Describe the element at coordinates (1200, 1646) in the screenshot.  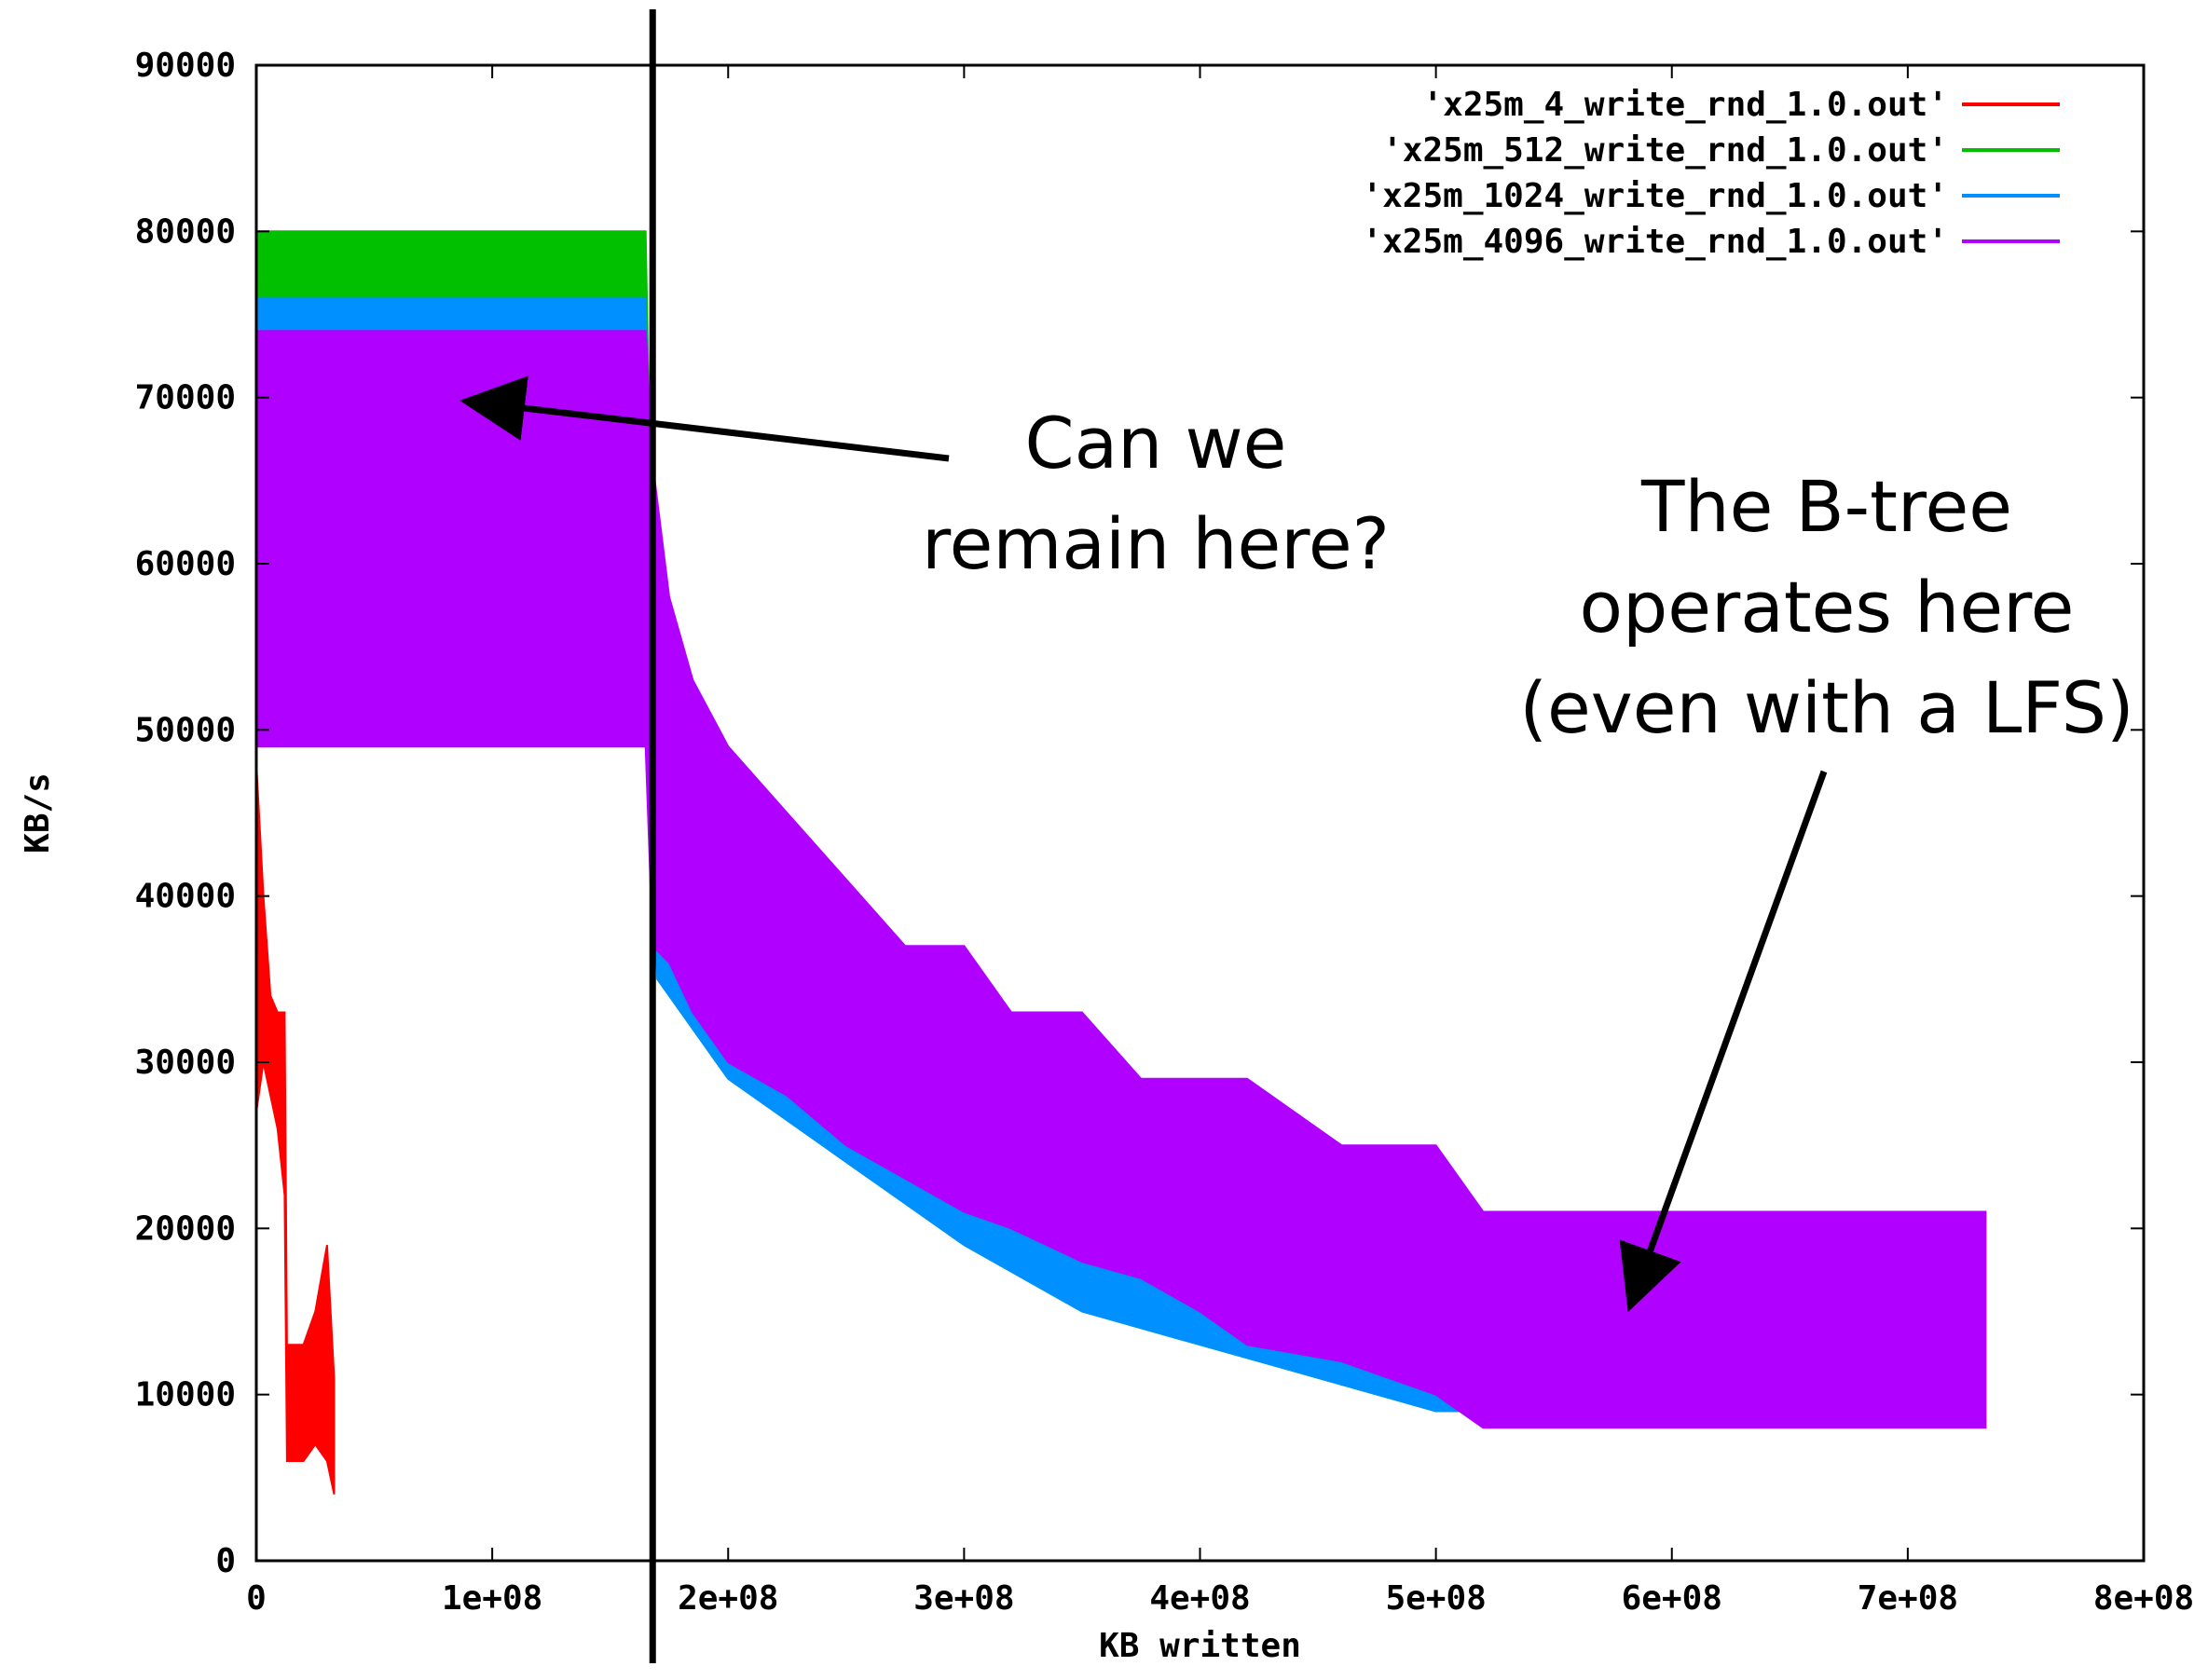
I see `x-axis-label: KB written` at that location.